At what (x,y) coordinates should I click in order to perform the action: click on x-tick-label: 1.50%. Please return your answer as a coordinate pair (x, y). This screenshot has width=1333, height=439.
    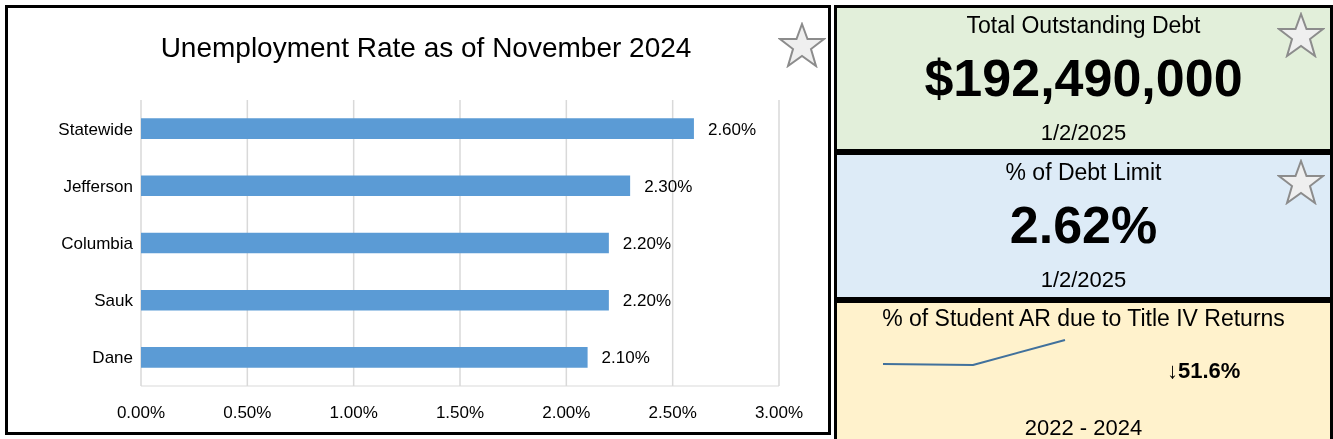
    Looking at the image, I should click on (460, 413).